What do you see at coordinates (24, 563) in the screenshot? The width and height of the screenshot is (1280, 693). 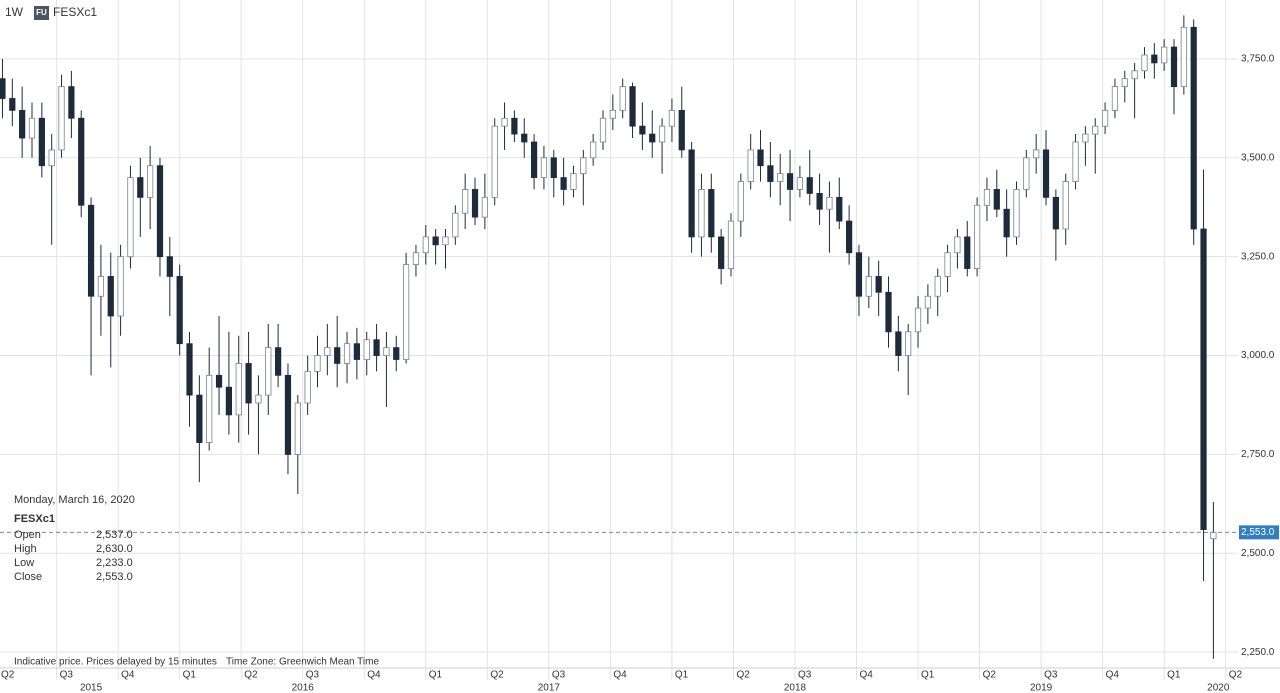 I see `info-label: Low` at bounding box center [24, 563].